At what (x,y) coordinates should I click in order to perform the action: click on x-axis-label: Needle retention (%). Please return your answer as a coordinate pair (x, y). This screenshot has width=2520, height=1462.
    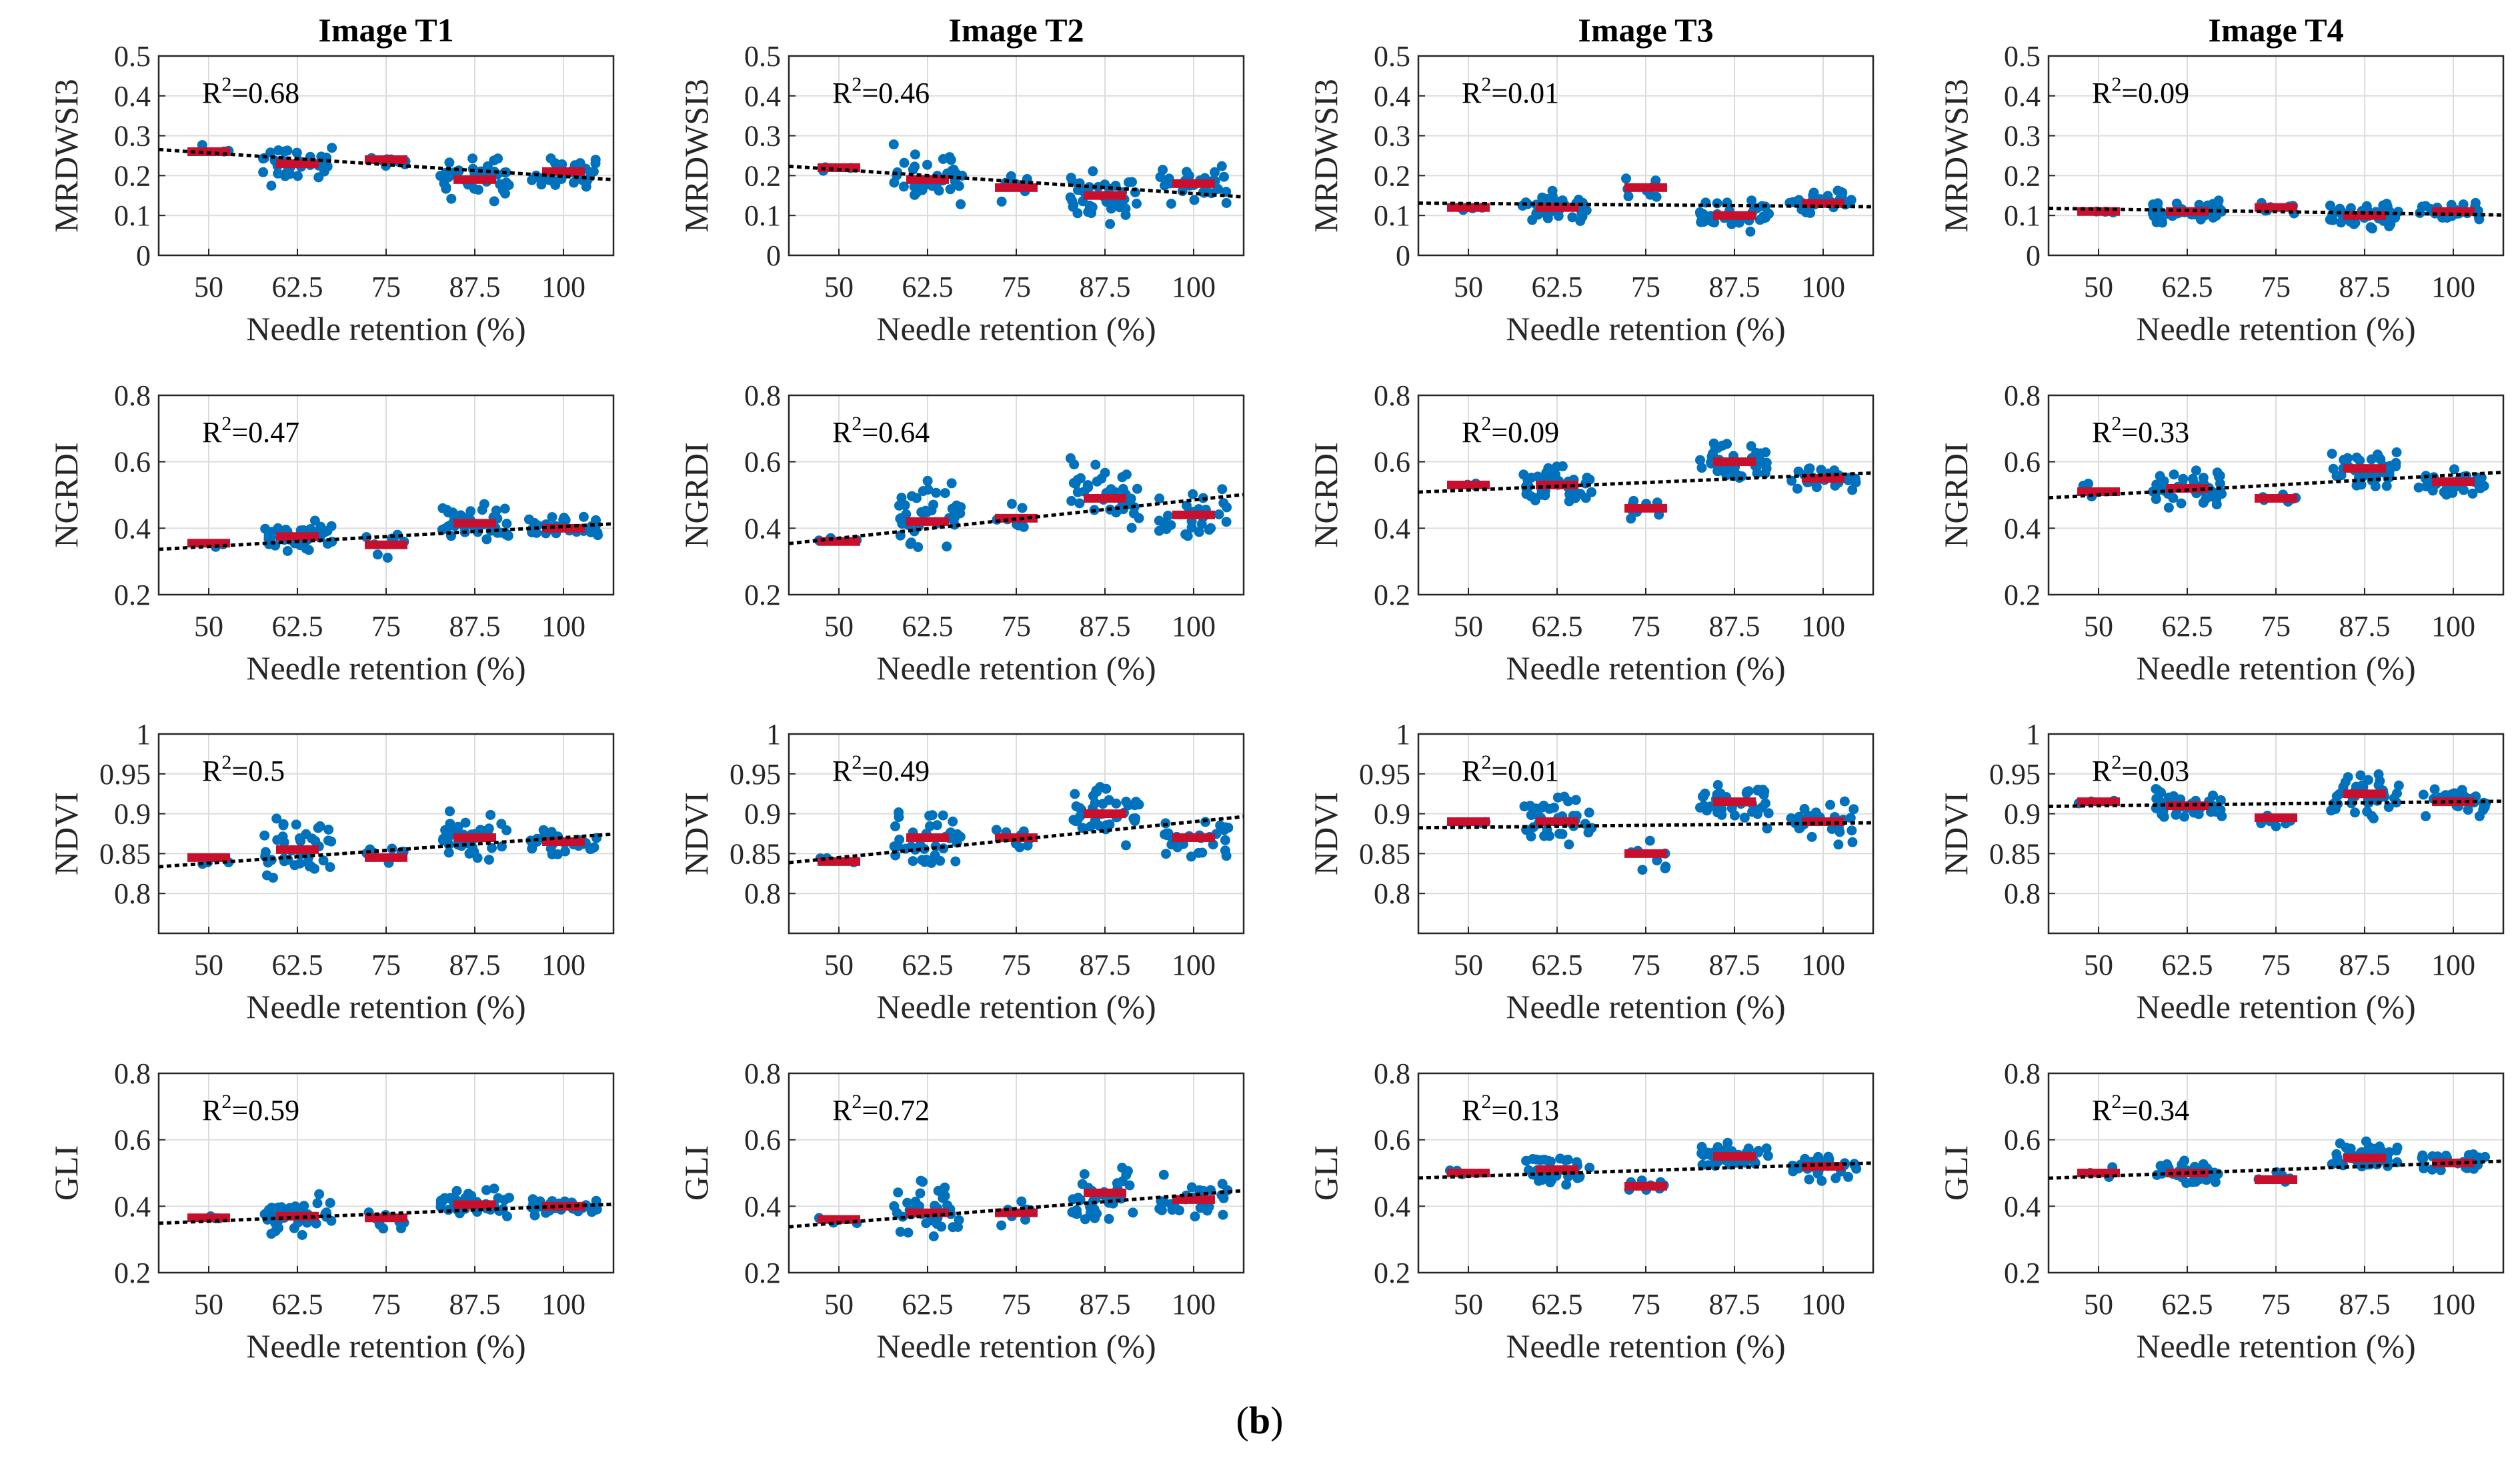
    Looking at the image, I should click on (1016, 1346).